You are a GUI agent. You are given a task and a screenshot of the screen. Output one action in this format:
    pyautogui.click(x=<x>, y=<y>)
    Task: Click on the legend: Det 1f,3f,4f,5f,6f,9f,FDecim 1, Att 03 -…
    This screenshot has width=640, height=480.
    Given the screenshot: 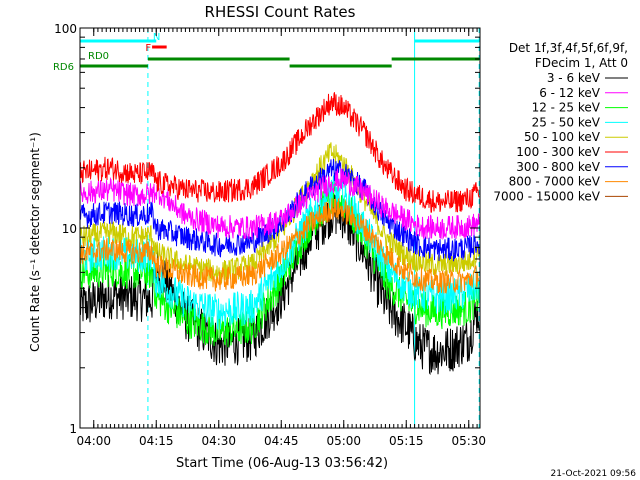 What is the action you would take?
    pyautogui.click(x=560, y=122)
    